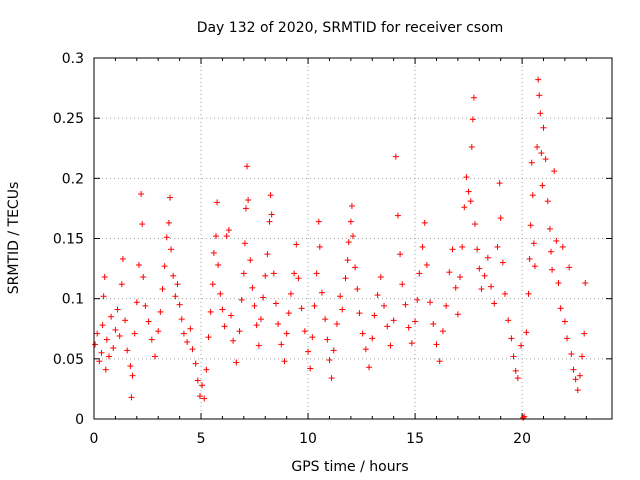  I want to click on x-tick-label: 20, so click(522, 439).